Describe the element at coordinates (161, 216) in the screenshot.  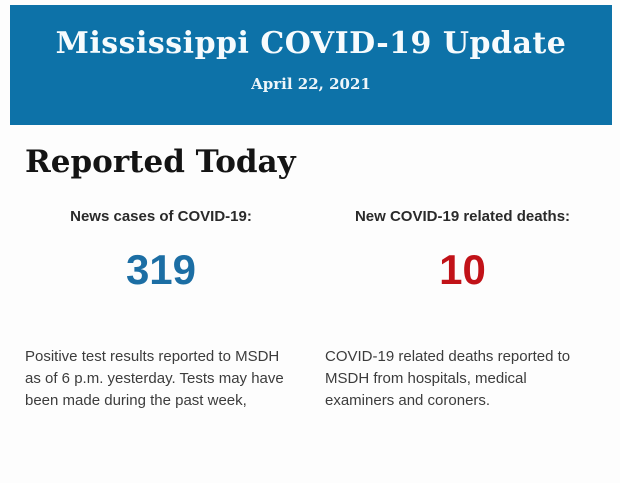
I see `new-cases-label: News cases of COVID-19:` at that location.